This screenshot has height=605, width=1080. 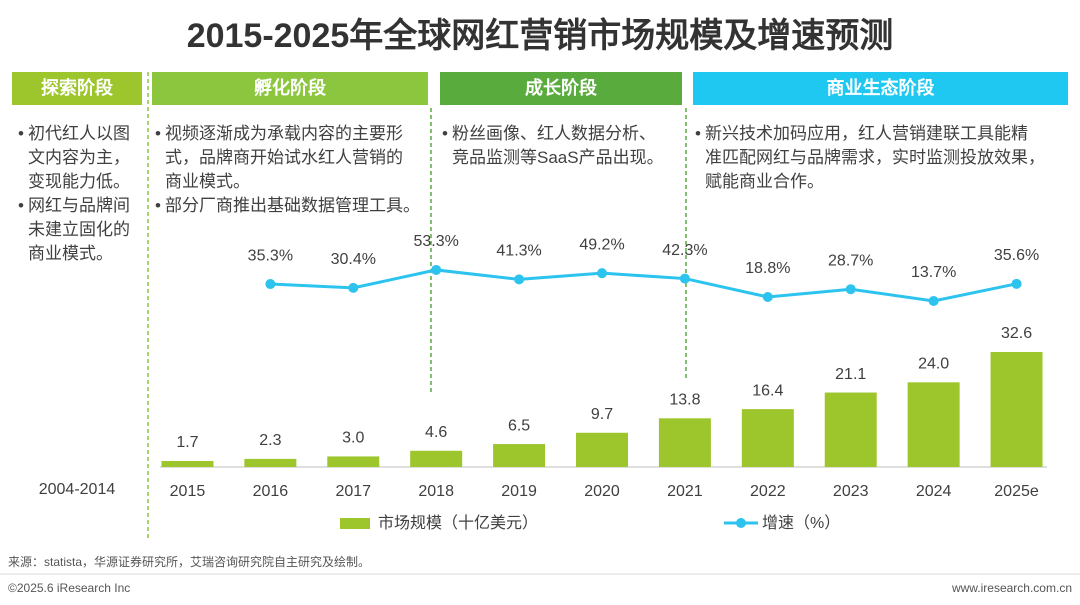 I want to click on bullet-line: 竞品监测等SaaS产品出现。, so click(x=558, y=157).